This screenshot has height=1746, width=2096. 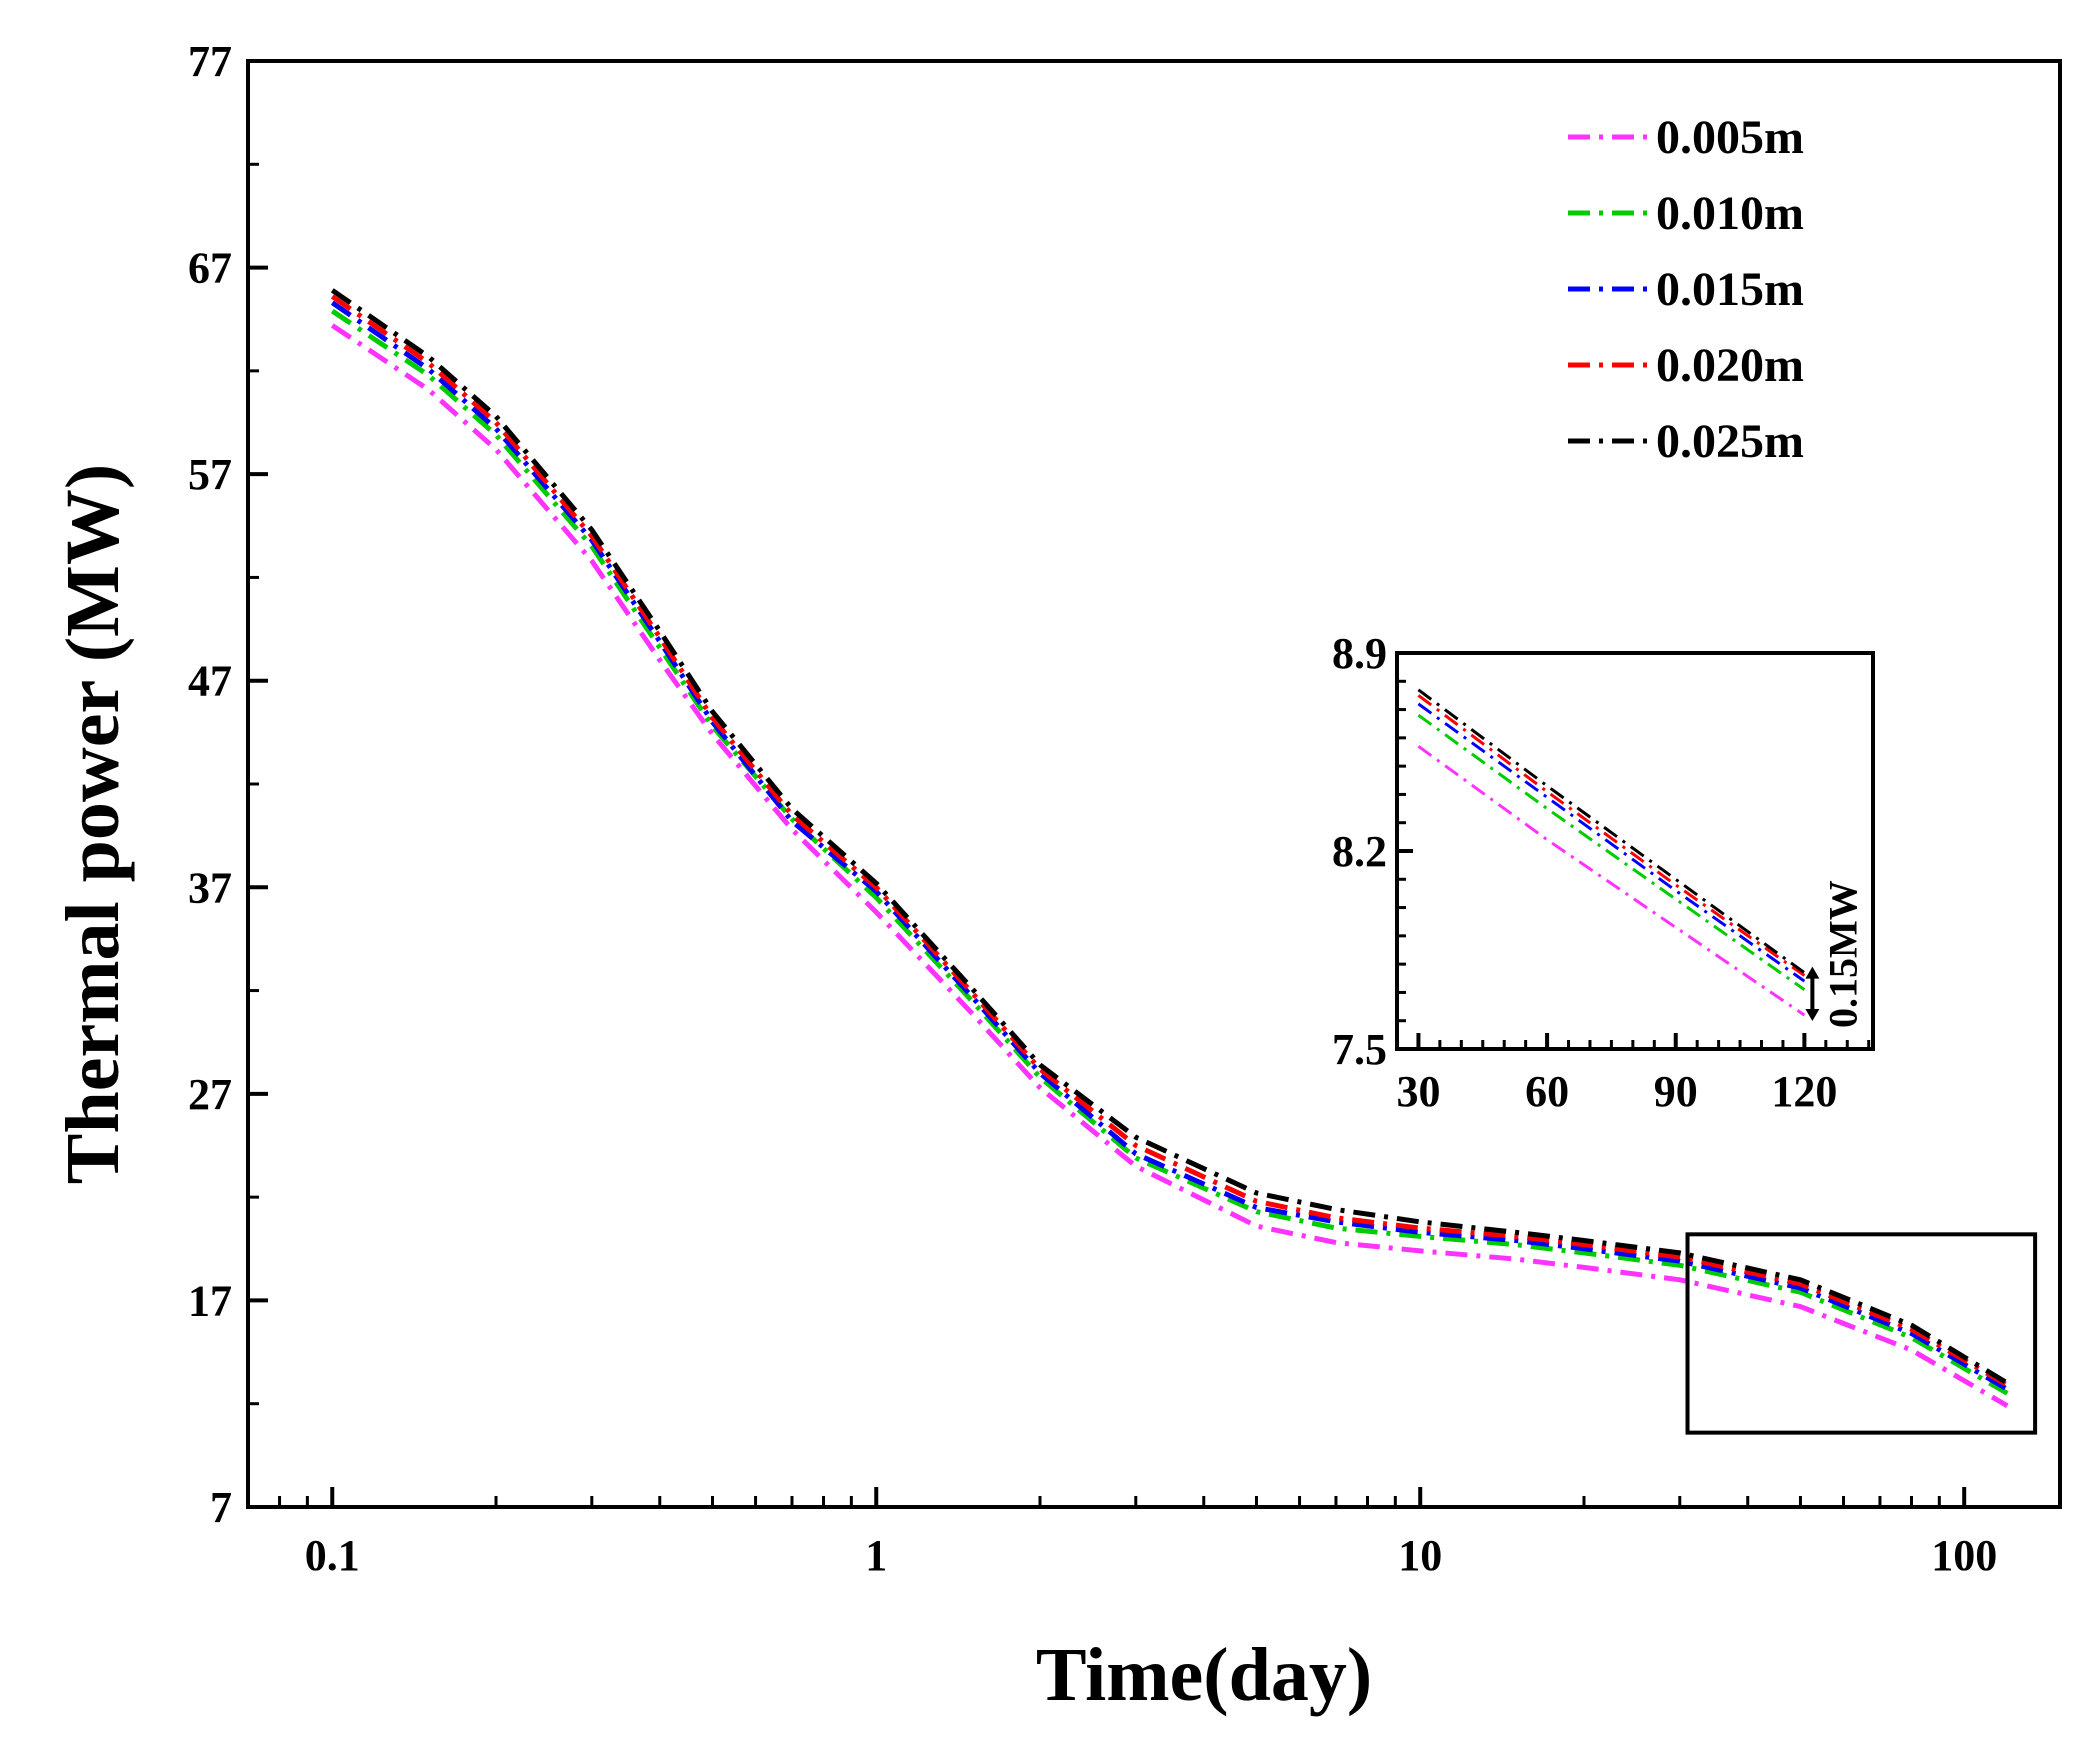 What do you see at coordinates (1730, 213) in the screenshot?
I see `legend-label: 0.010m` at bounding box center [1730, 213].